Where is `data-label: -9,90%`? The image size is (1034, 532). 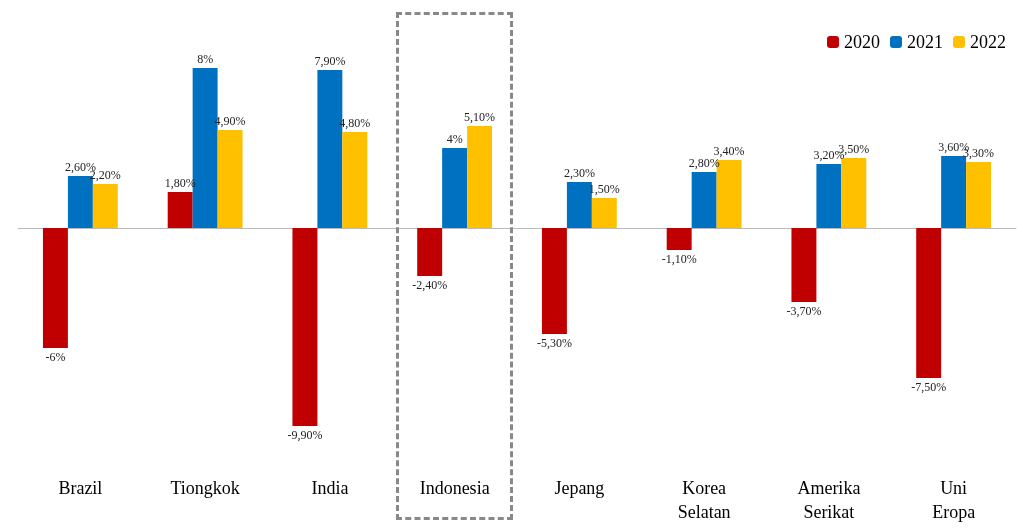 data-label: -9,90% is located at coordinates (305, 435).